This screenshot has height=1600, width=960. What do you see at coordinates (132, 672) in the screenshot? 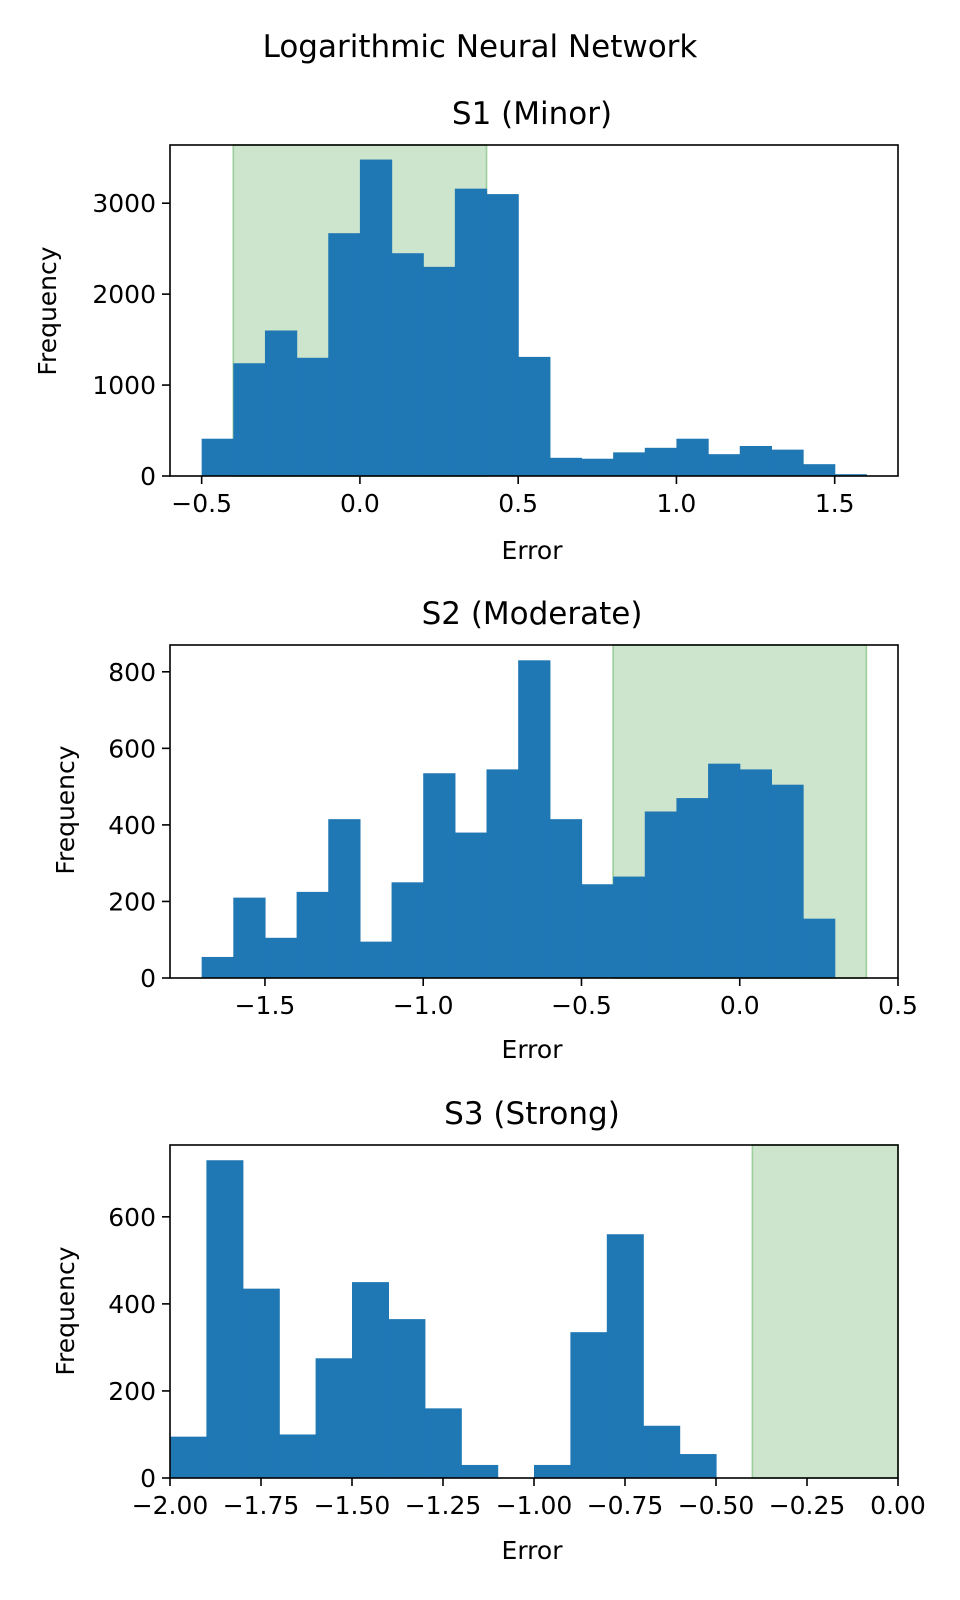
I see `y-tick-label: 800` at bounding box center [132, 672].